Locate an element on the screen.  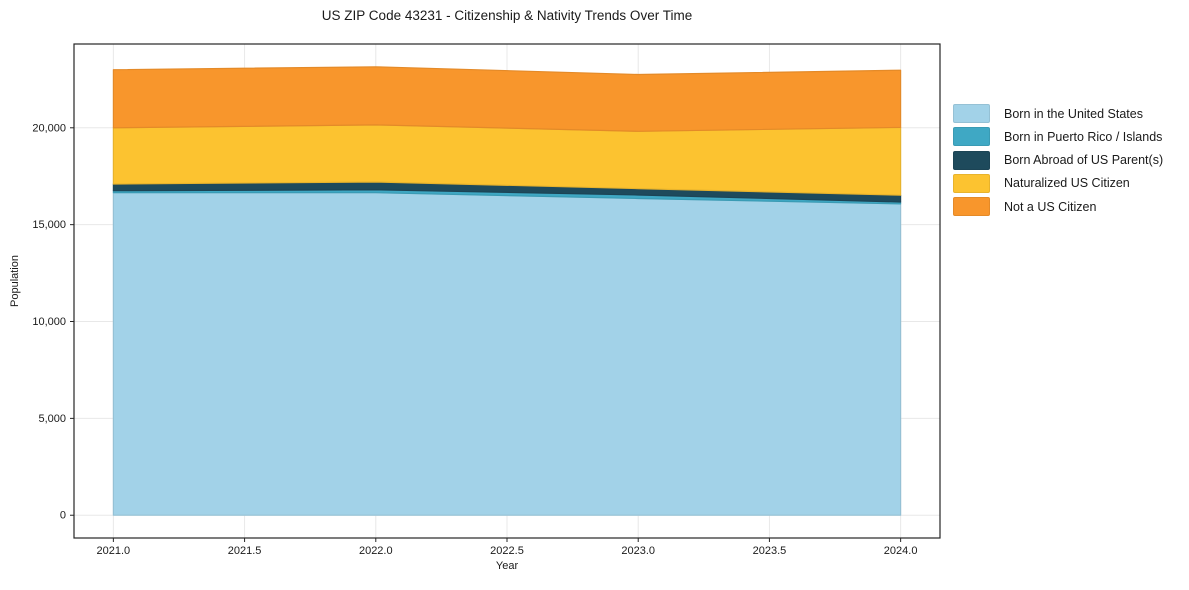
x-tick-label: 2023.5 is located at coordinates (770, 551).